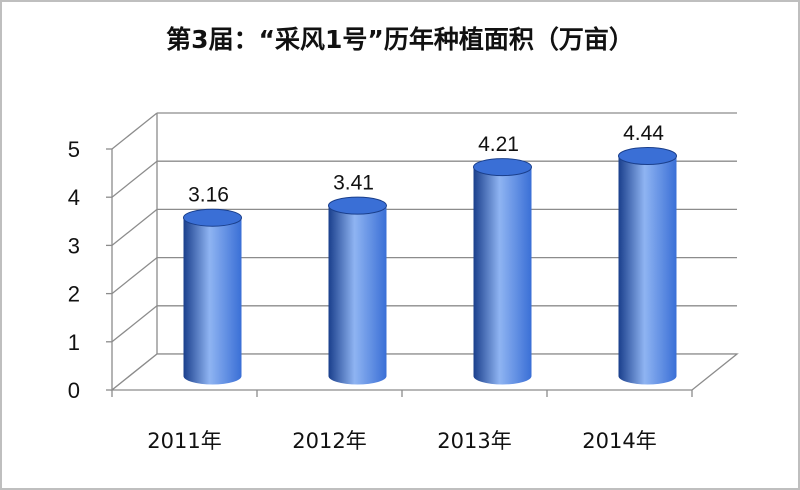 This screenshot has height=490, width=800. I want to click on y-tick-label: 2, so click(74, 294).